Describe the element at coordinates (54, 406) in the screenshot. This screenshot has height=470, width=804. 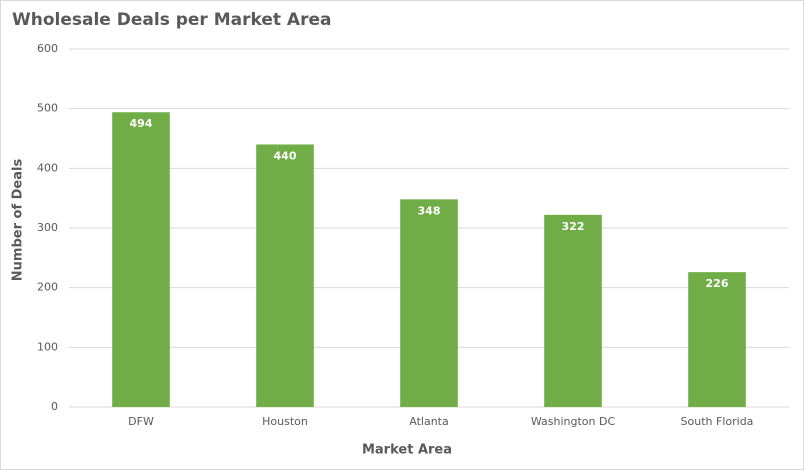
I see `y-tick-label: 0` at that location.